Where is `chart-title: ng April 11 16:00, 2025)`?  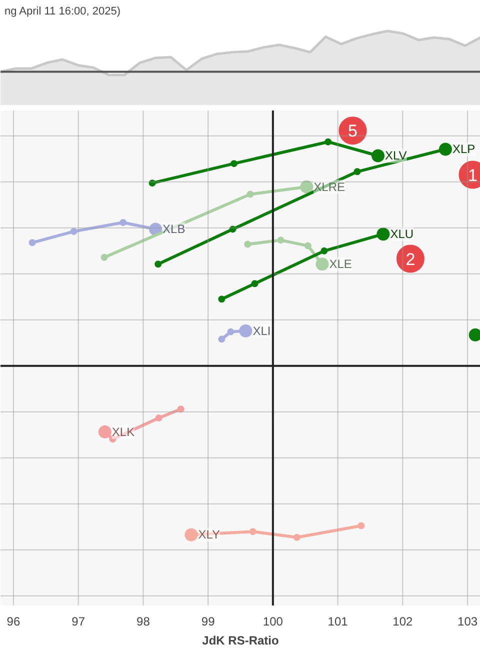 chart-title: ng April 11 16:00, 2025) is located at coordinates (62, 12).